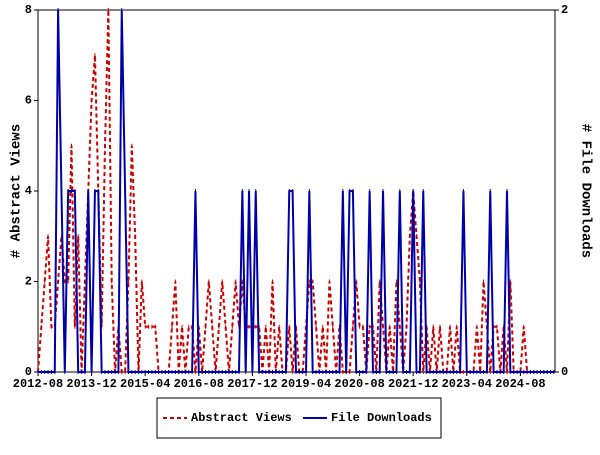  What do you see at coordinates (17, 191) in the screenshot?
I see `y-axis-title: # Abstract Views` at bounding box center [17, 191].